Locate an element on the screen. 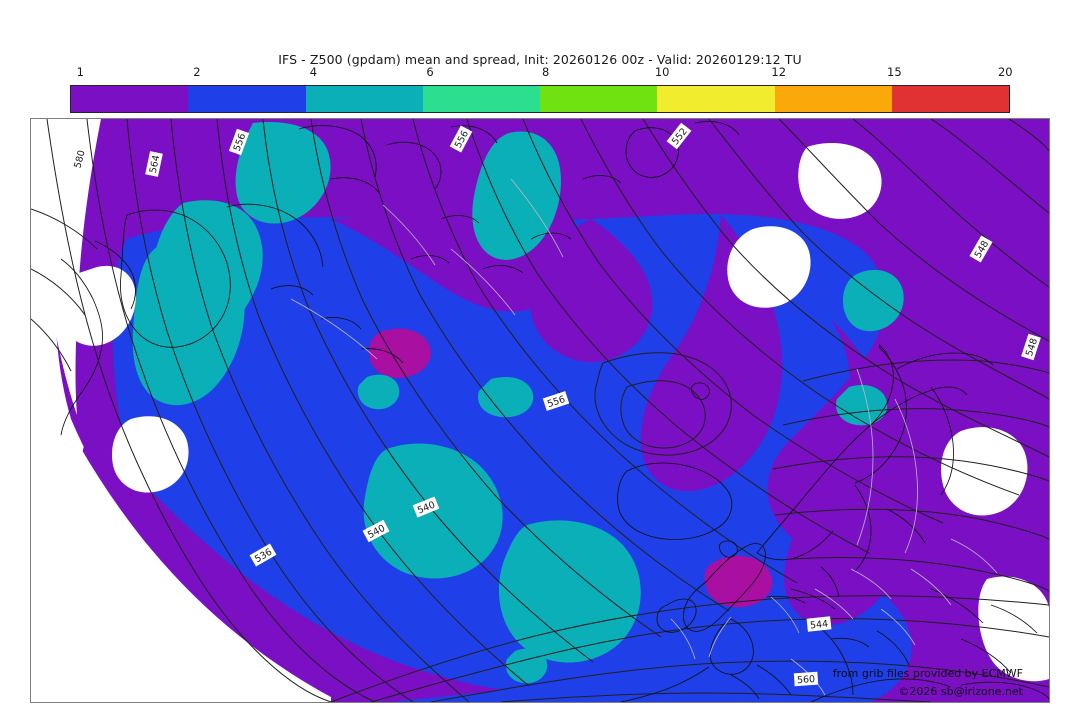 The width and height of the screenshot is (1080, 718). colorbar-tick-6: 6 is located at coordinates (430, 72).